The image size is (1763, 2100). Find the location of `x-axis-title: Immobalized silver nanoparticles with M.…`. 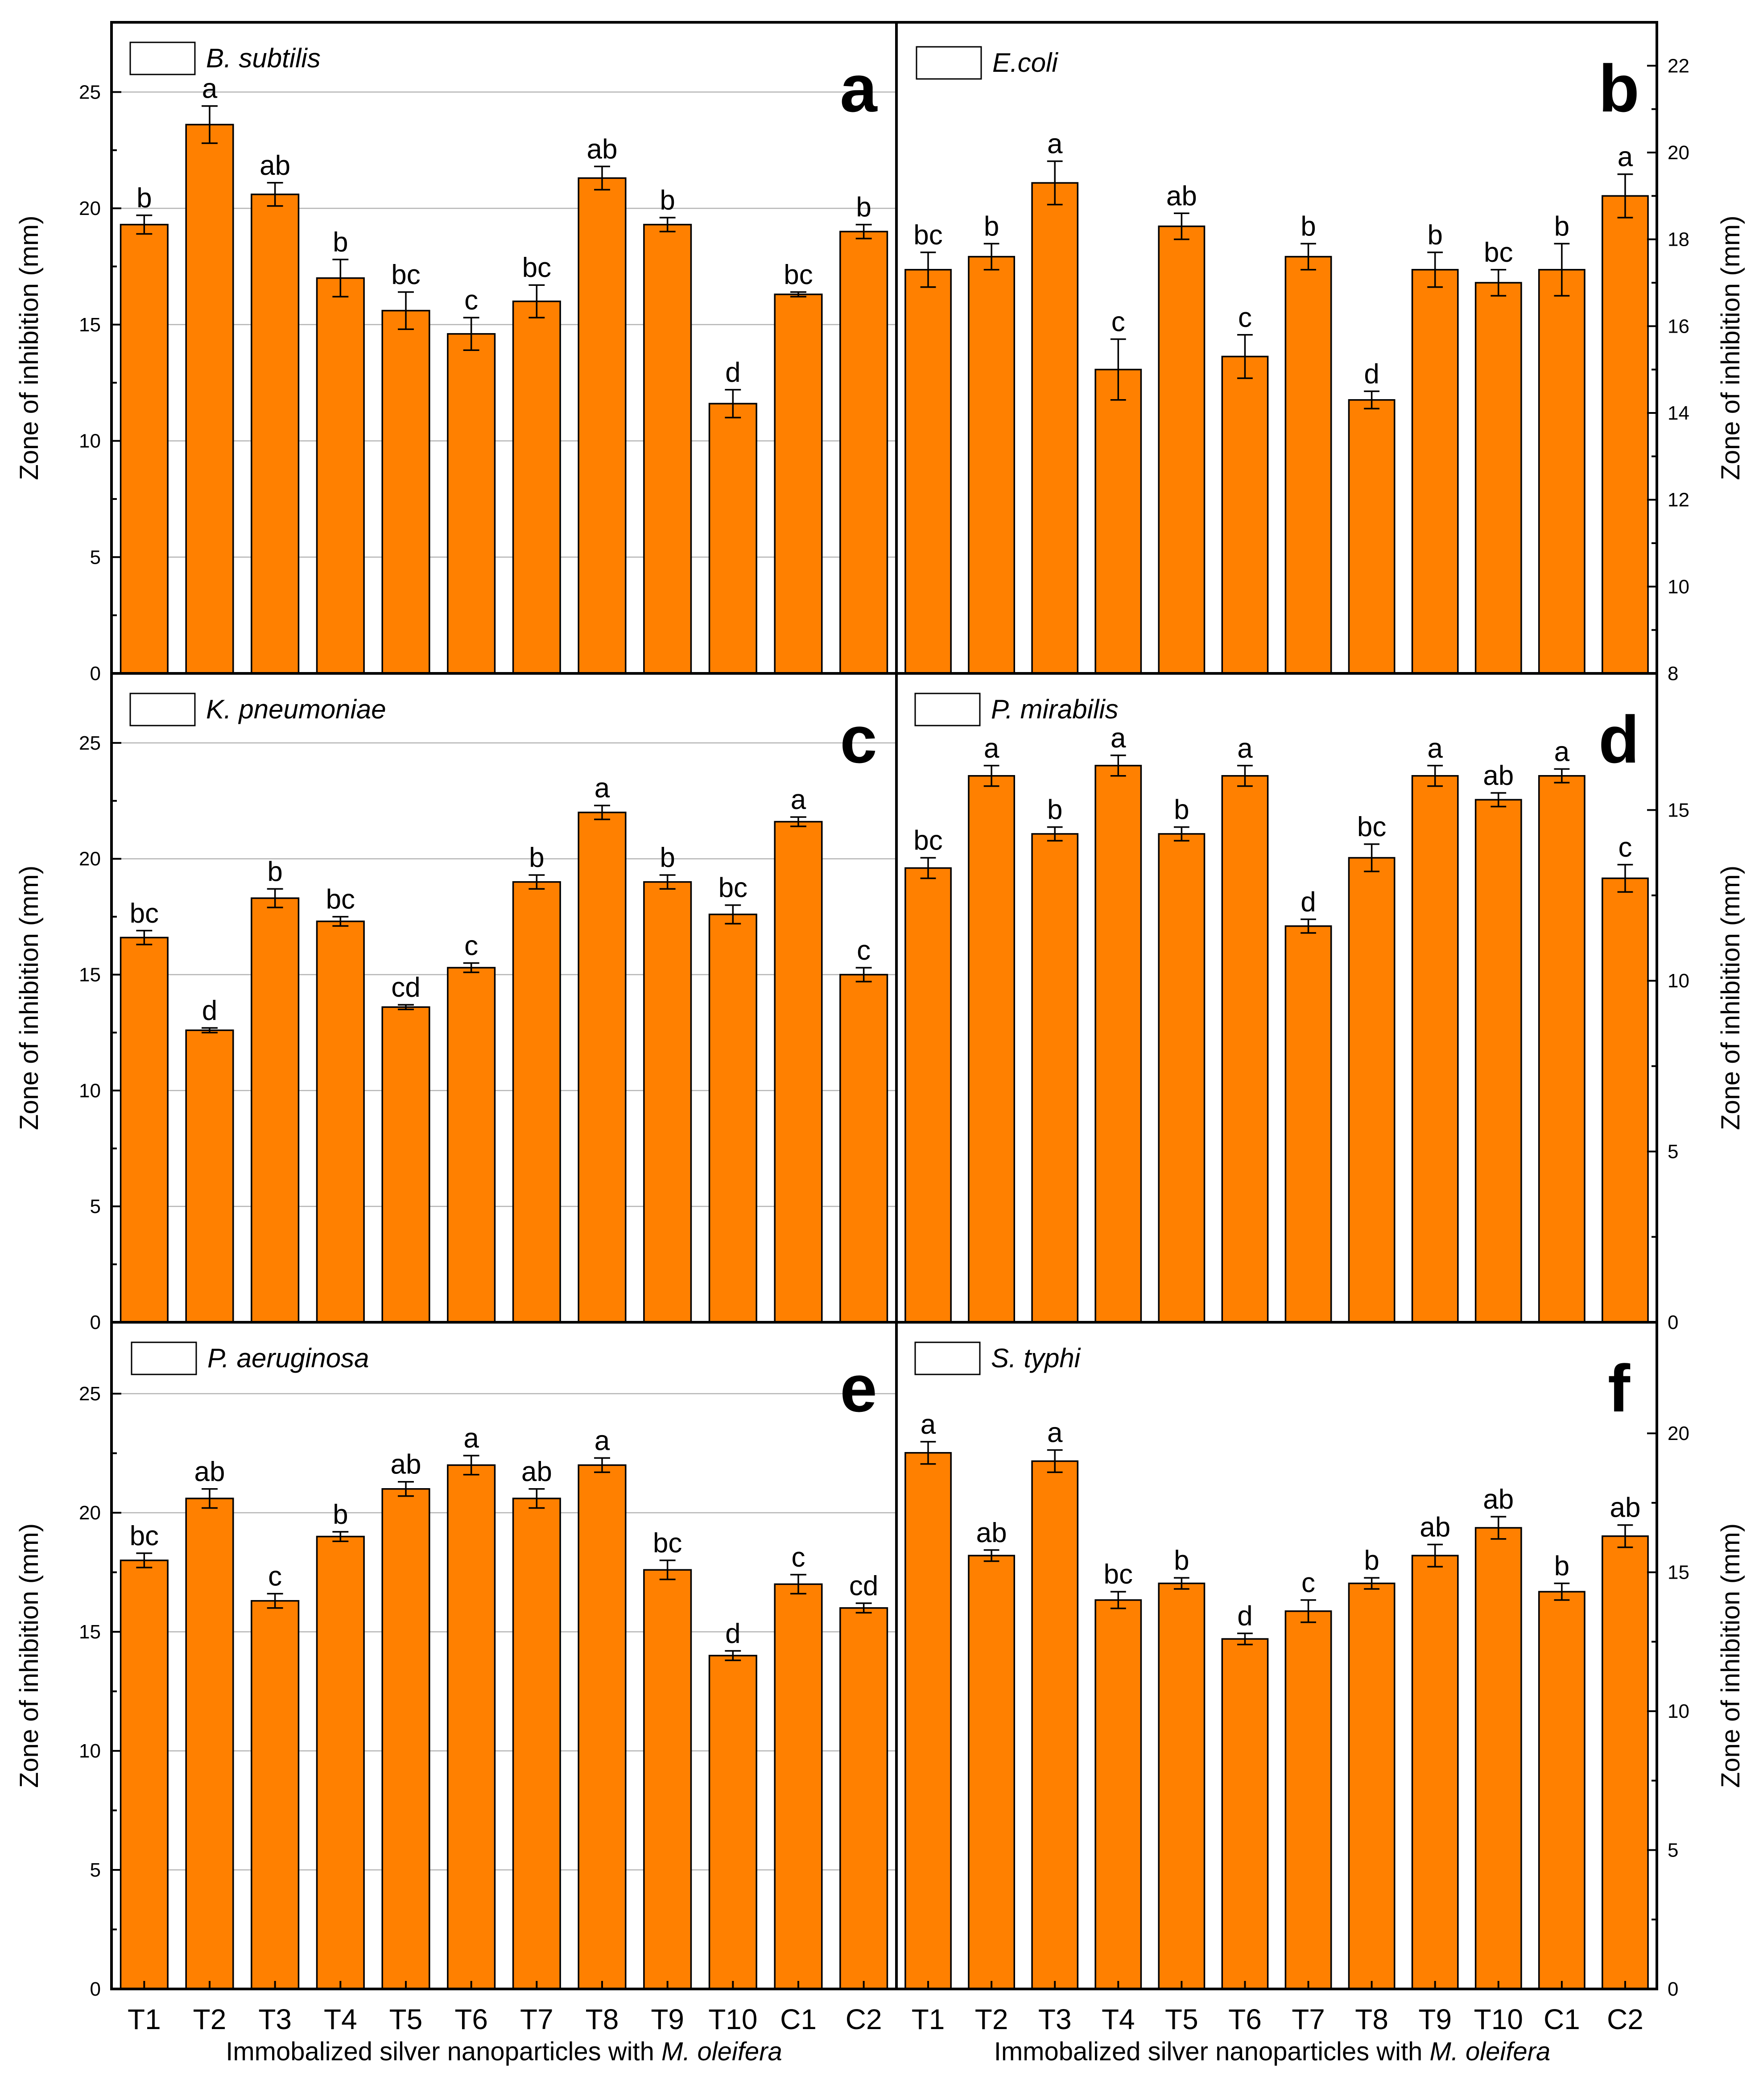

x-axis-title: Immobalized silver nanoparticles with M.… is located at coordinates (504, 2052).